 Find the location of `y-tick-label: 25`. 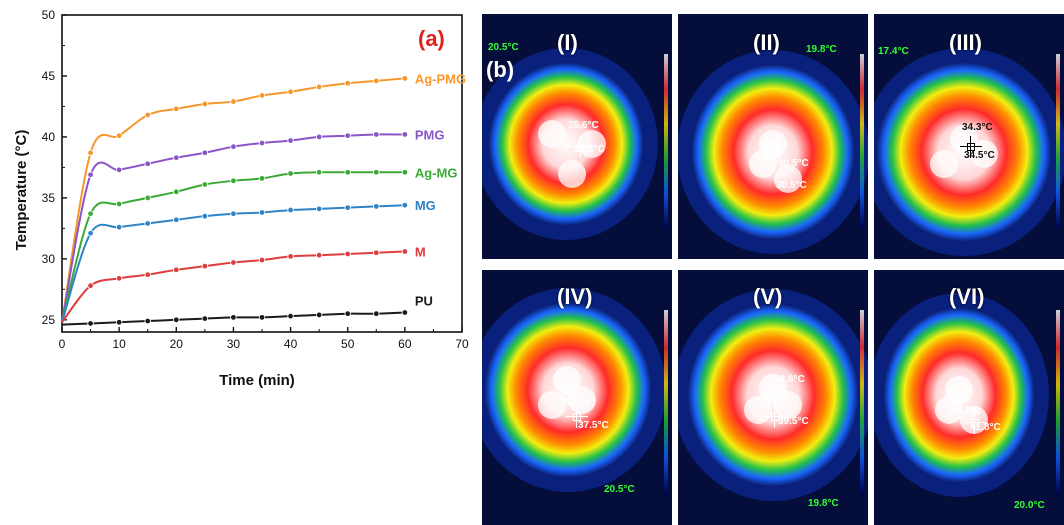

y-tick-label: 25 is located at coordinates (49, 320).